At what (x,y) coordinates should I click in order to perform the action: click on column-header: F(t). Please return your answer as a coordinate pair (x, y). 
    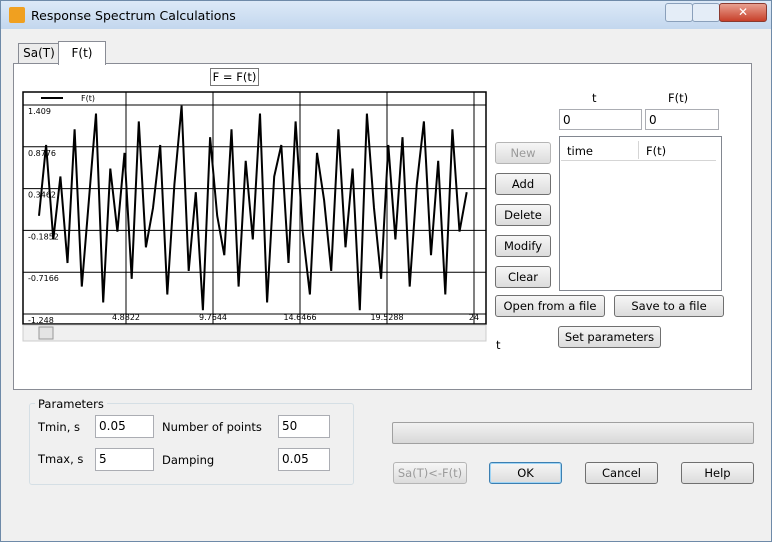
    Looking at the image, I should click on (656, 151).